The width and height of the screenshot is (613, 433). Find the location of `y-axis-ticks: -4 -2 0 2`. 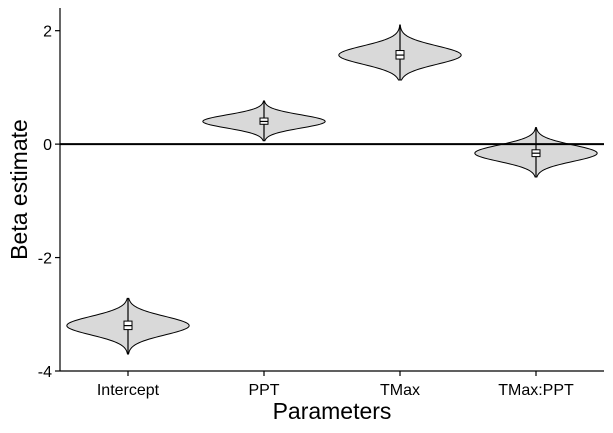

y-axis-ticks: -4 -2 0 2 is located at coordinates (49, 202).